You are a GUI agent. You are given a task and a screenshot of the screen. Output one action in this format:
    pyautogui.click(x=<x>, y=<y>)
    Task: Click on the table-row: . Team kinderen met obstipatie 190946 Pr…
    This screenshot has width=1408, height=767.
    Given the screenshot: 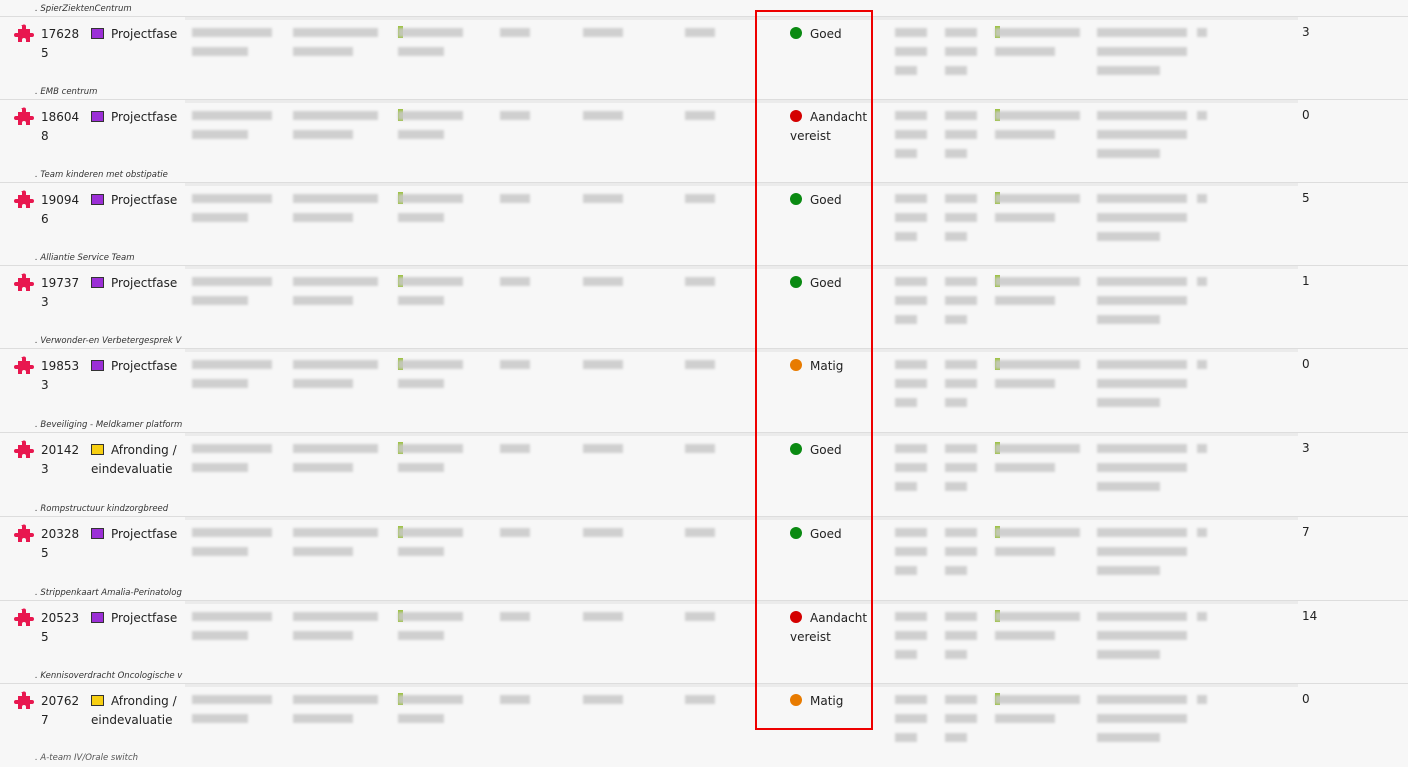 What is the action you would take?
    pyautogui.click(x=704, y=218)
    